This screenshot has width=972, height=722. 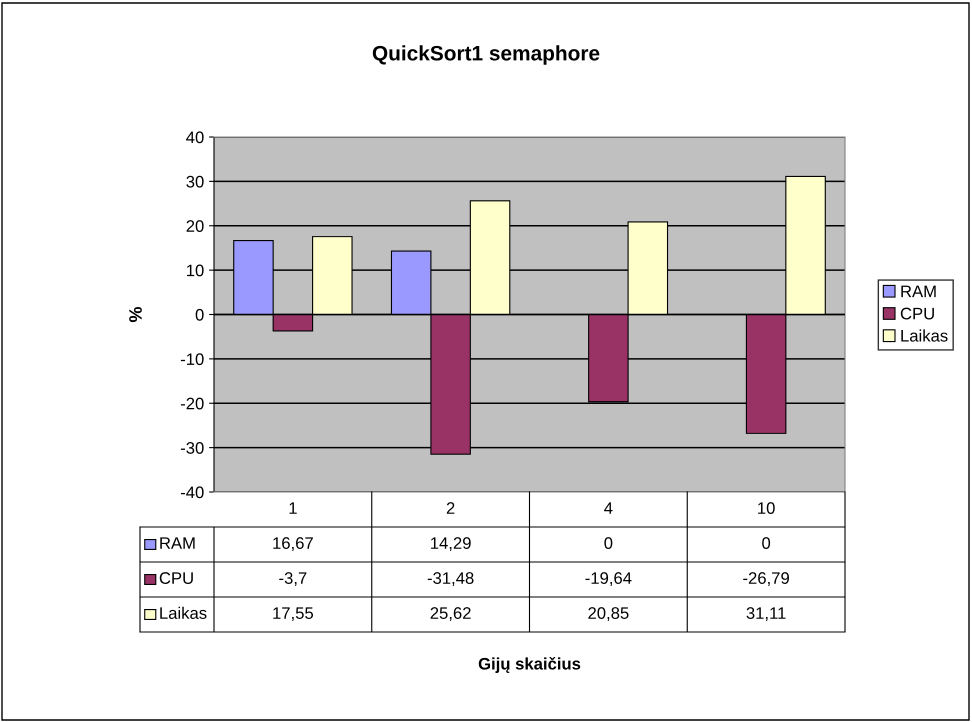 What do you see at coordinates (608, 508) in the screenshot?
I see `x-tick-label: 4` at bounding box center [608, 508].